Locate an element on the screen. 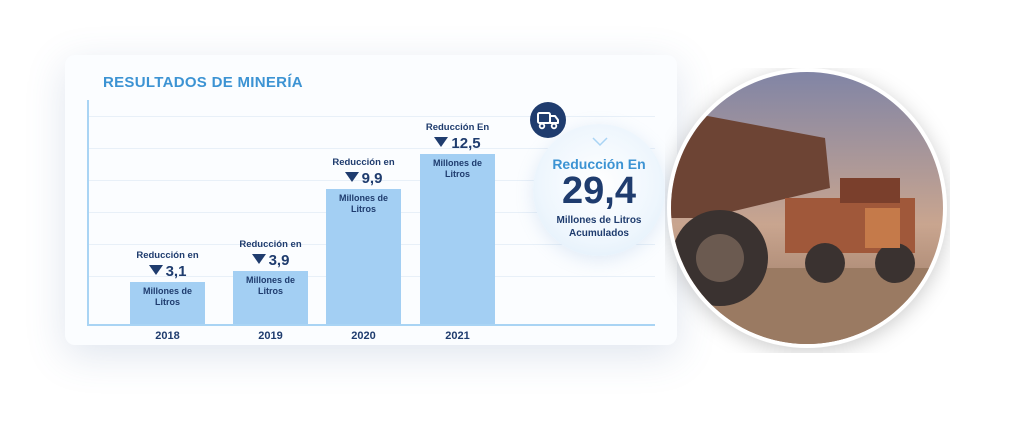 This screenshot has height=436, width=1024. value-label: 3,9 is located at coordinates (271, 260).